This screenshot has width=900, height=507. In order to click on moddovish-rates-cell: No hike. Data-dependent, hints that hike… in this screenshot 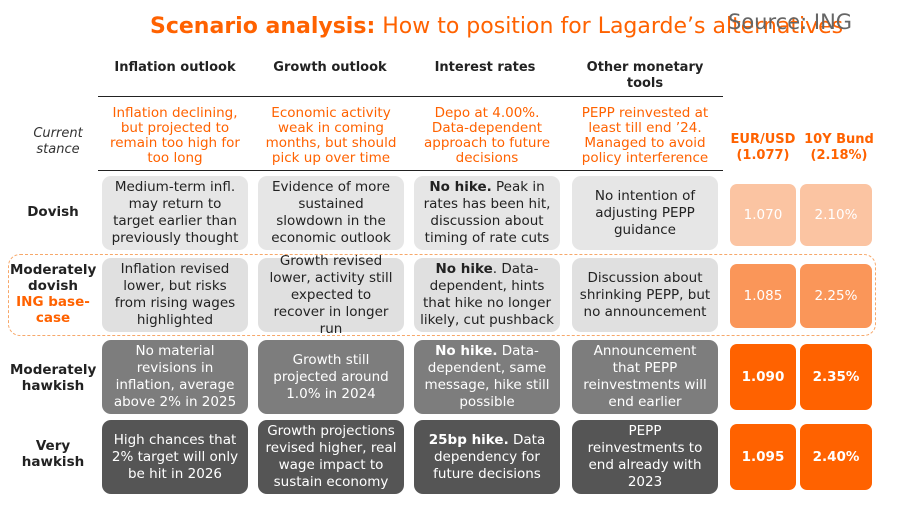, I will do `click(487, 295)`.